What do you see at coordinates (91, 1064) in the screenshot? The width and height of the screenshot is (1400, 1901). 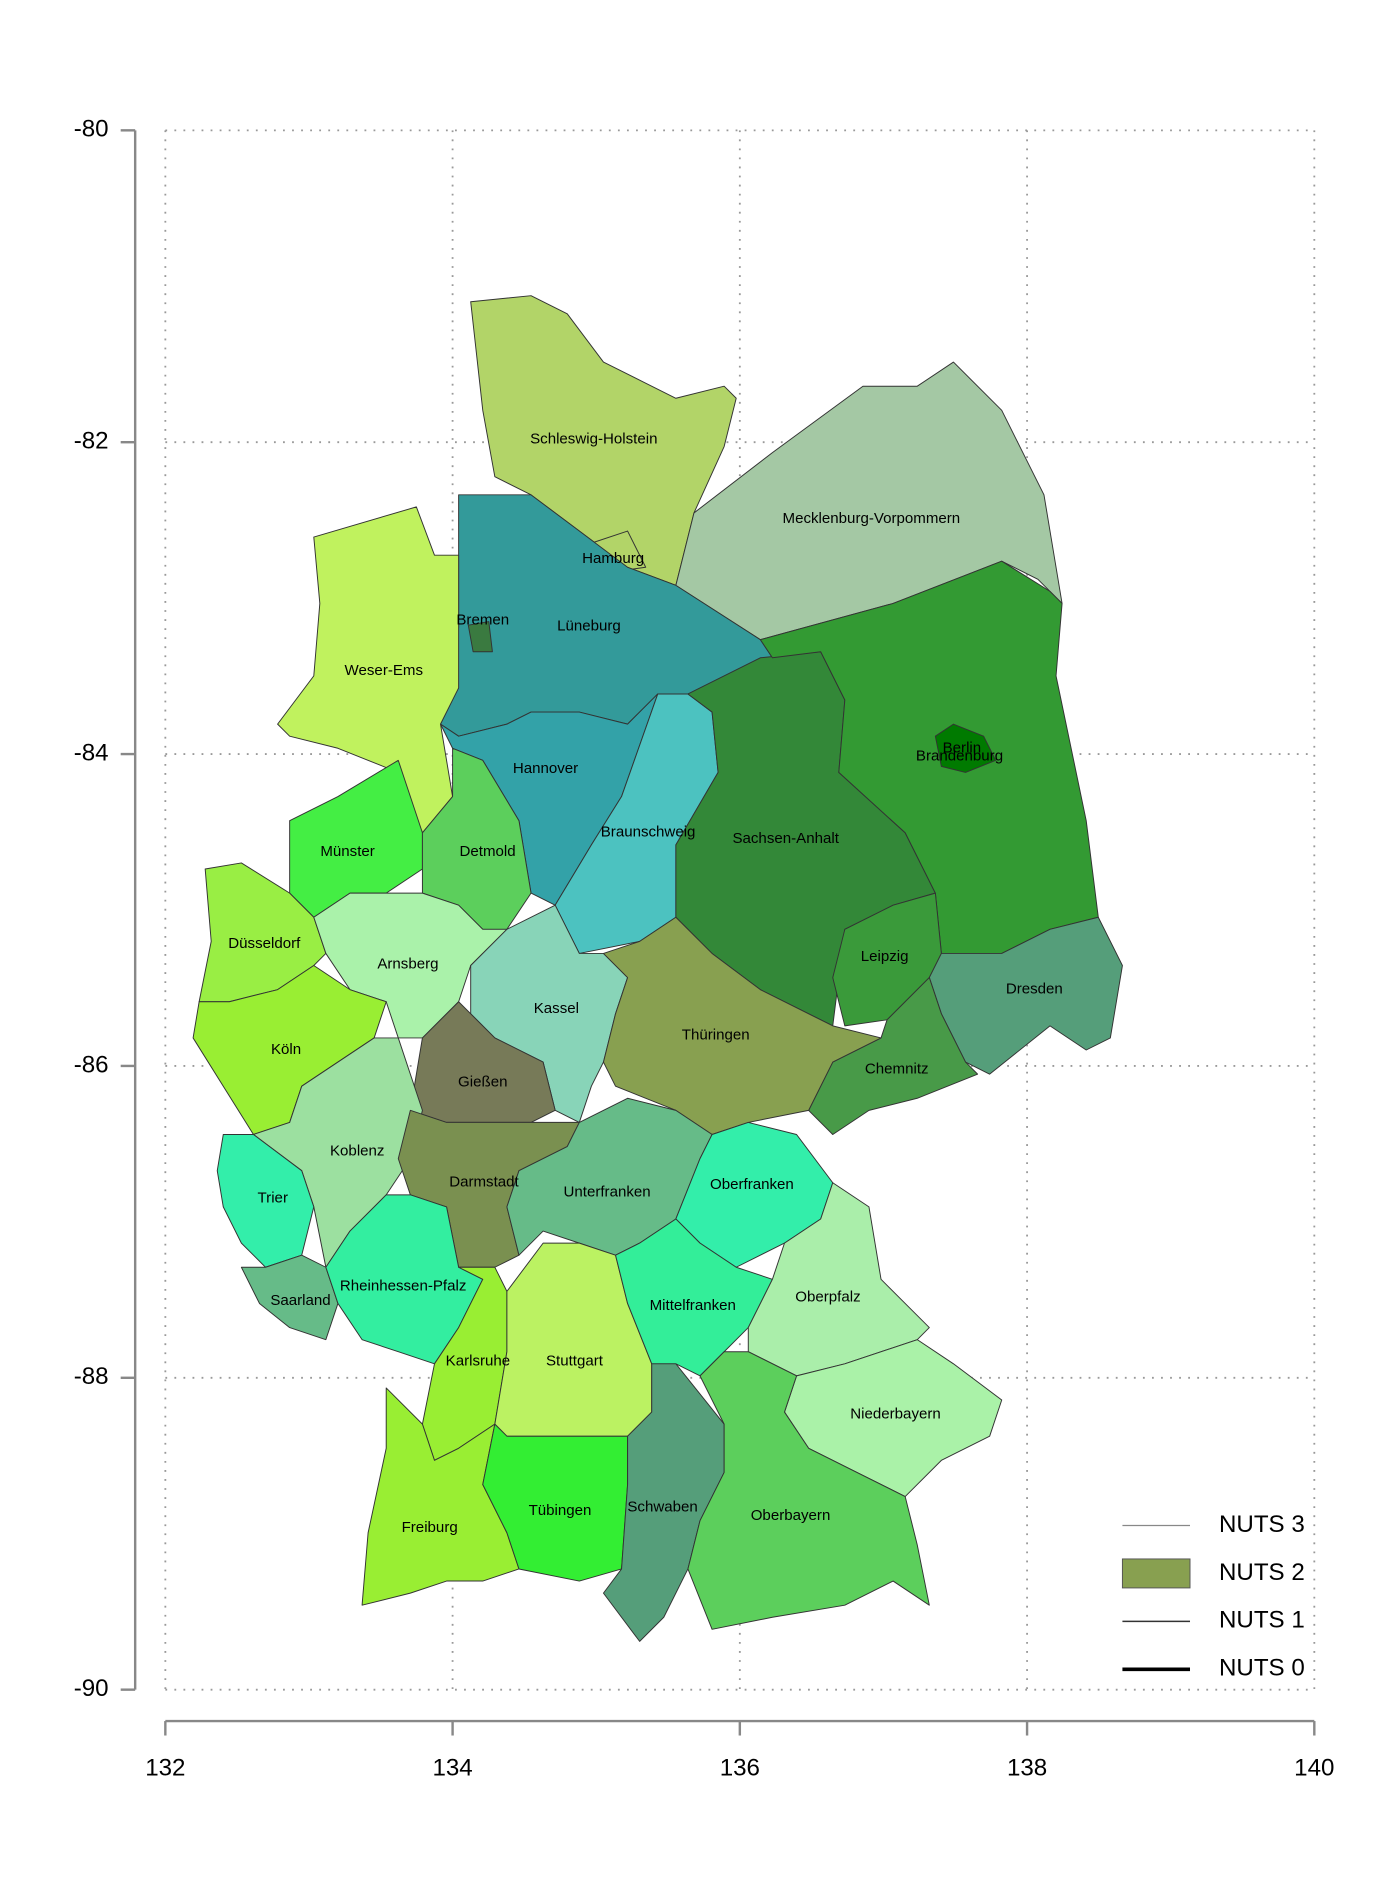 I see `y-tick-label: -86` at bounding box center [91, 1064].